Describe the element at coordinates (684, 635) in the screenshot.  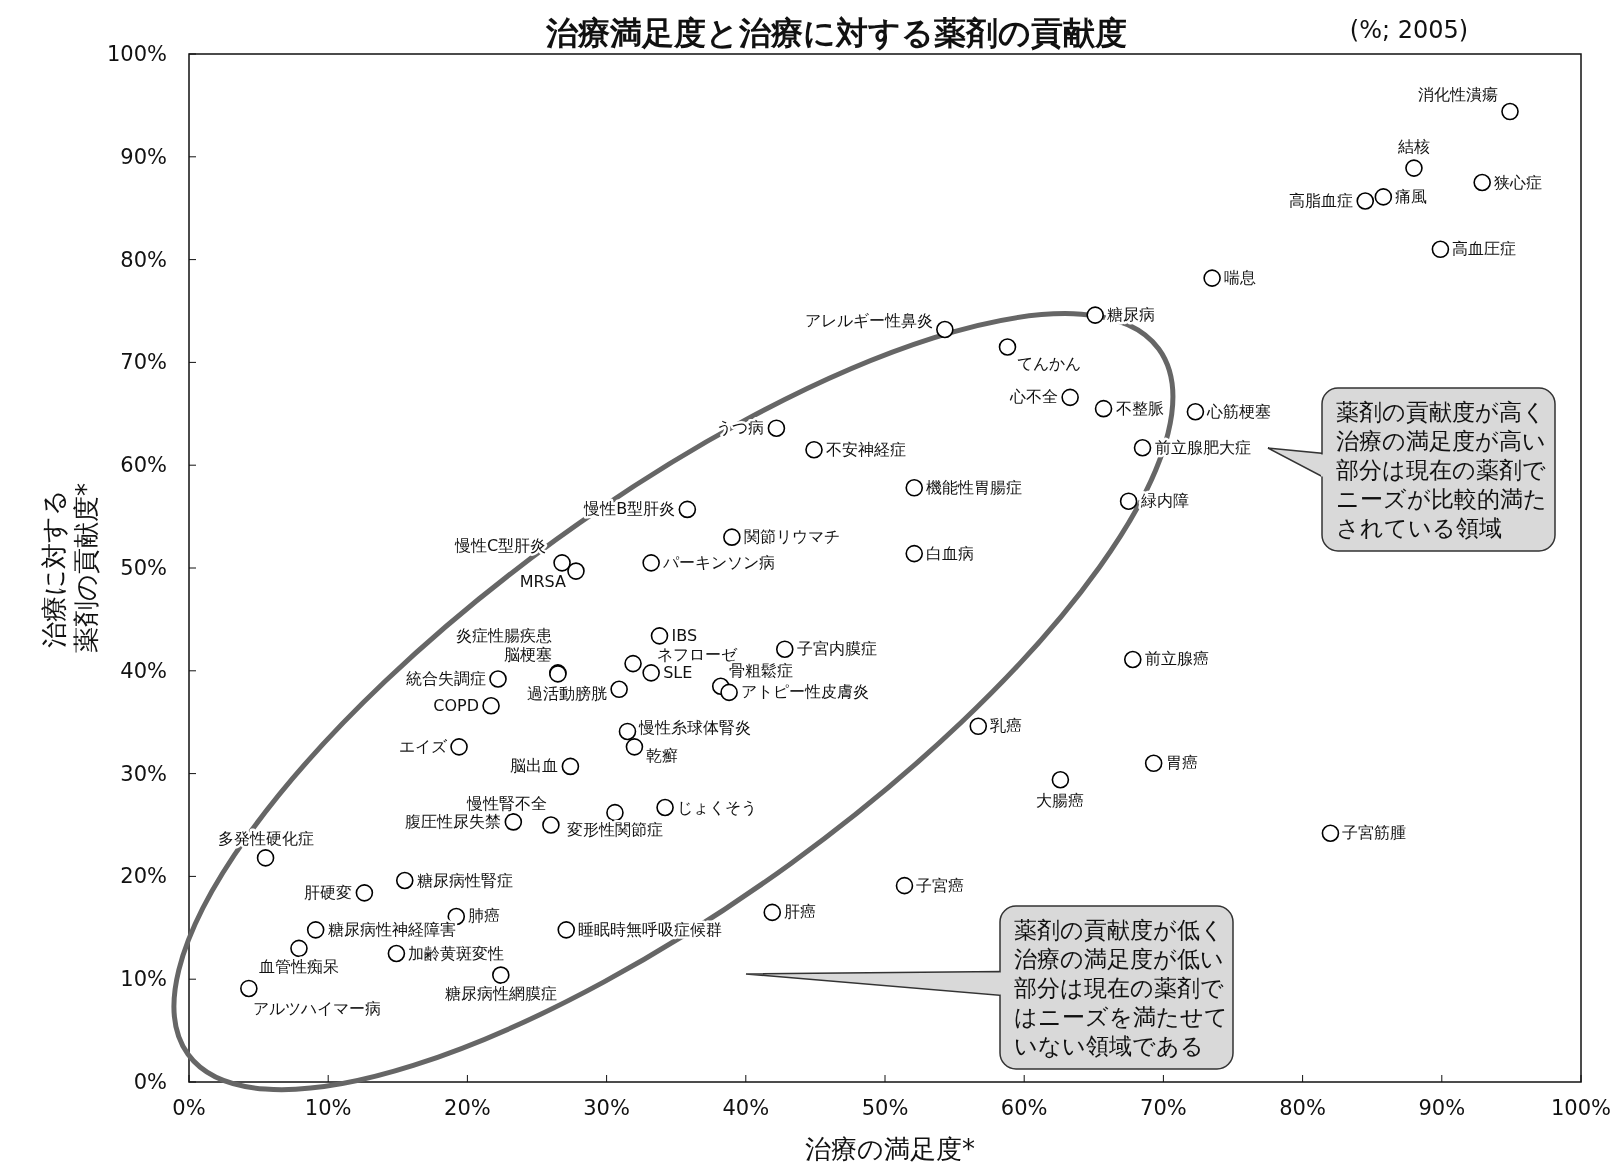
I see `annotation: IBS` at that location.